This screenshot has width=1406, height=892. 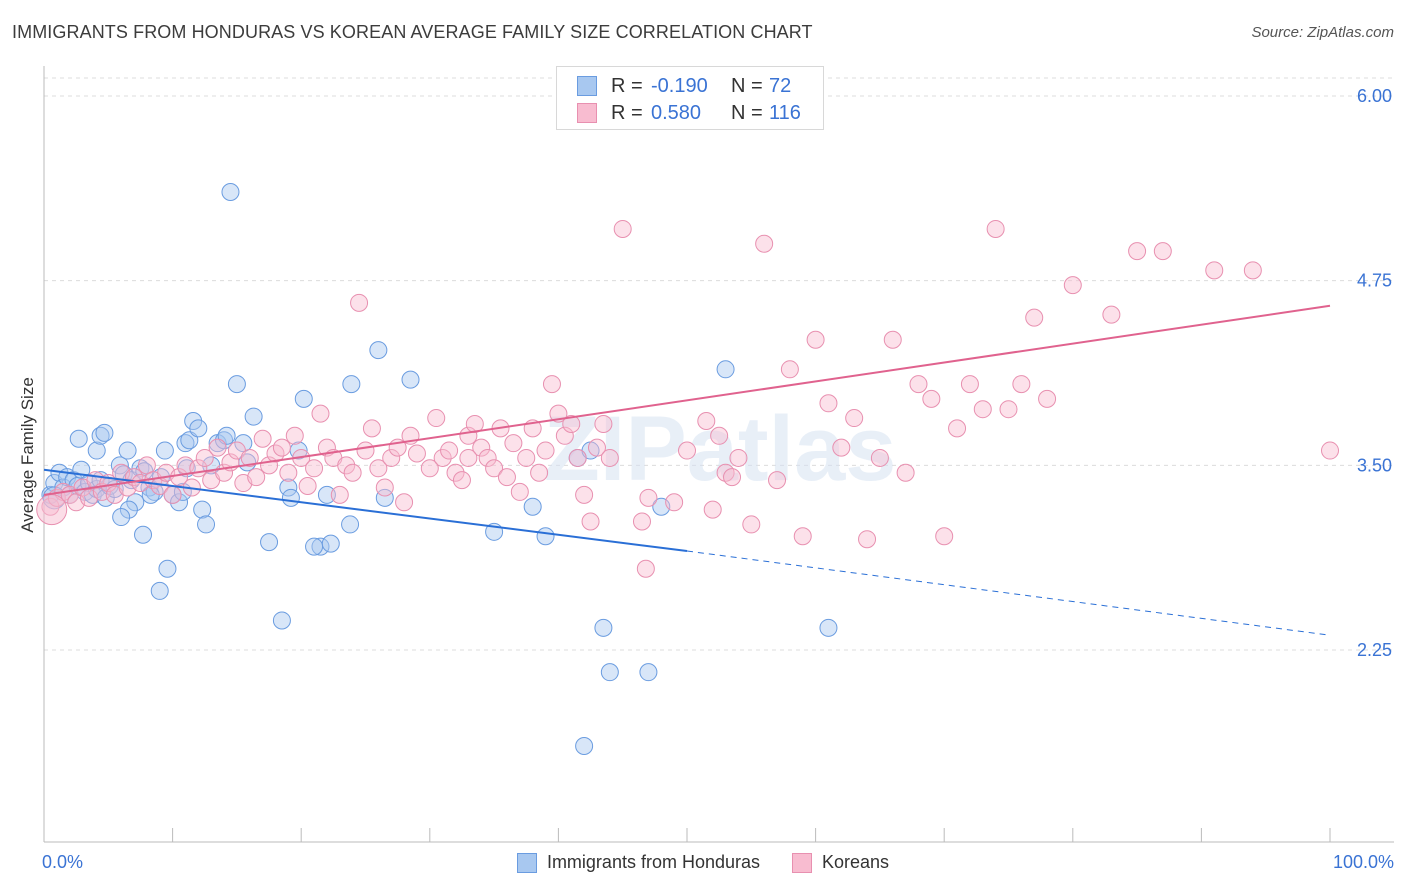 I want to click on x-tick-label-min: 0.0%, so click(x=63, y=862).